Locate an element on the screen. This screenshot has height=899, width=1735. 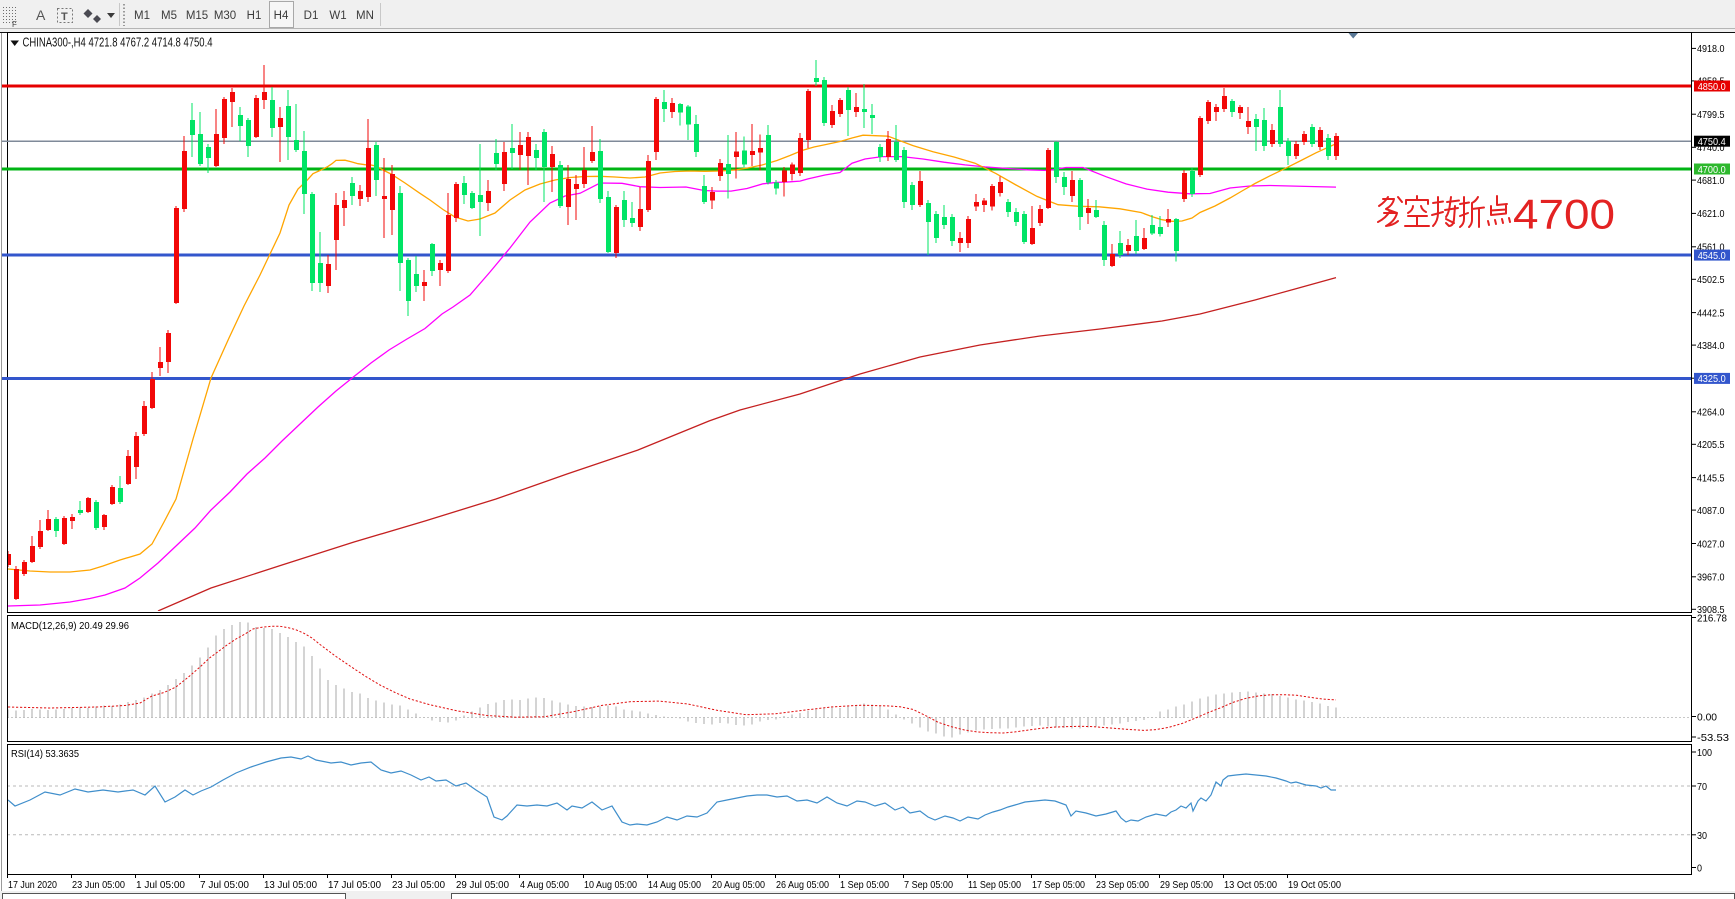
svg-text: 4750.4 is located at coordinates (1712, 142).